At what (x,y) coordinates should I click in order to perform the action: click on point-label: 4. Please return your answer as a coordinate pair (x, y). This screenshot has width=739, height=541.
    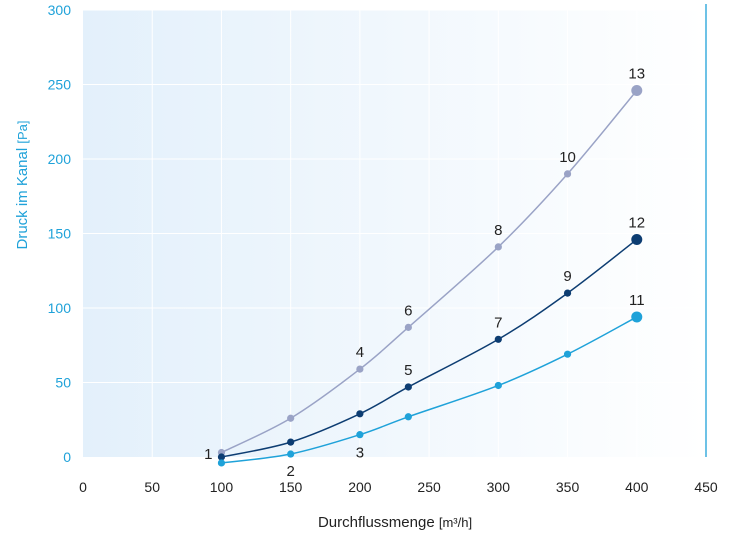
    Looking at the image, I should click on (360, 352).